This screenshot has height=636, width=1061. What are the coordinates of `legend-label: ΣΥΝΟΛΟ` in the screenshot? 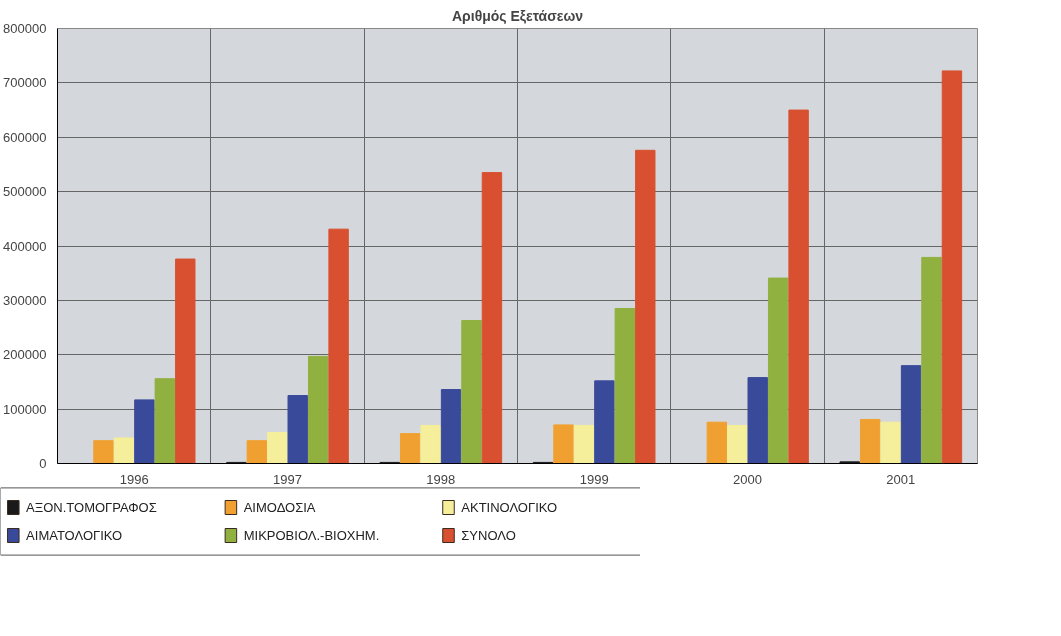 It's located at (488, 535).